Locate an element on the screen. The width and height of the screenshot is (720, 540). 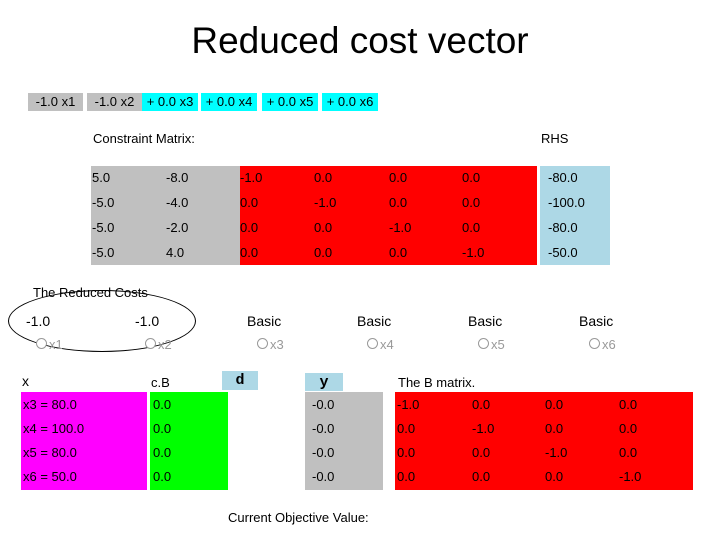
b-matrix-label: The B matrix. is located at coordinates (437, 382).